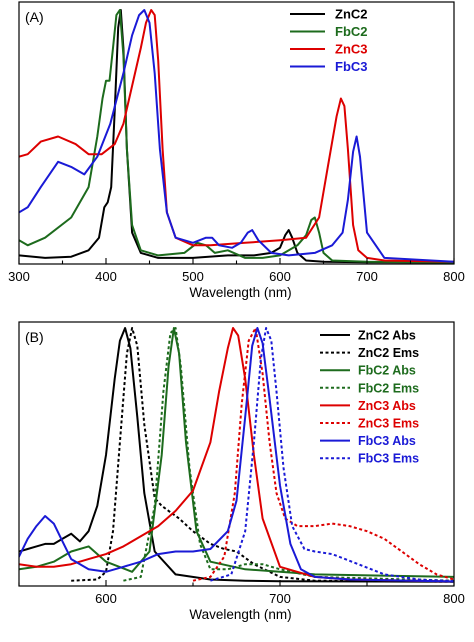 This screenshot has height=642, width=474. Describe the element at coordinates (387, 371) in the screenshot. I see `legend-label: FbC2 Abs` at that location.